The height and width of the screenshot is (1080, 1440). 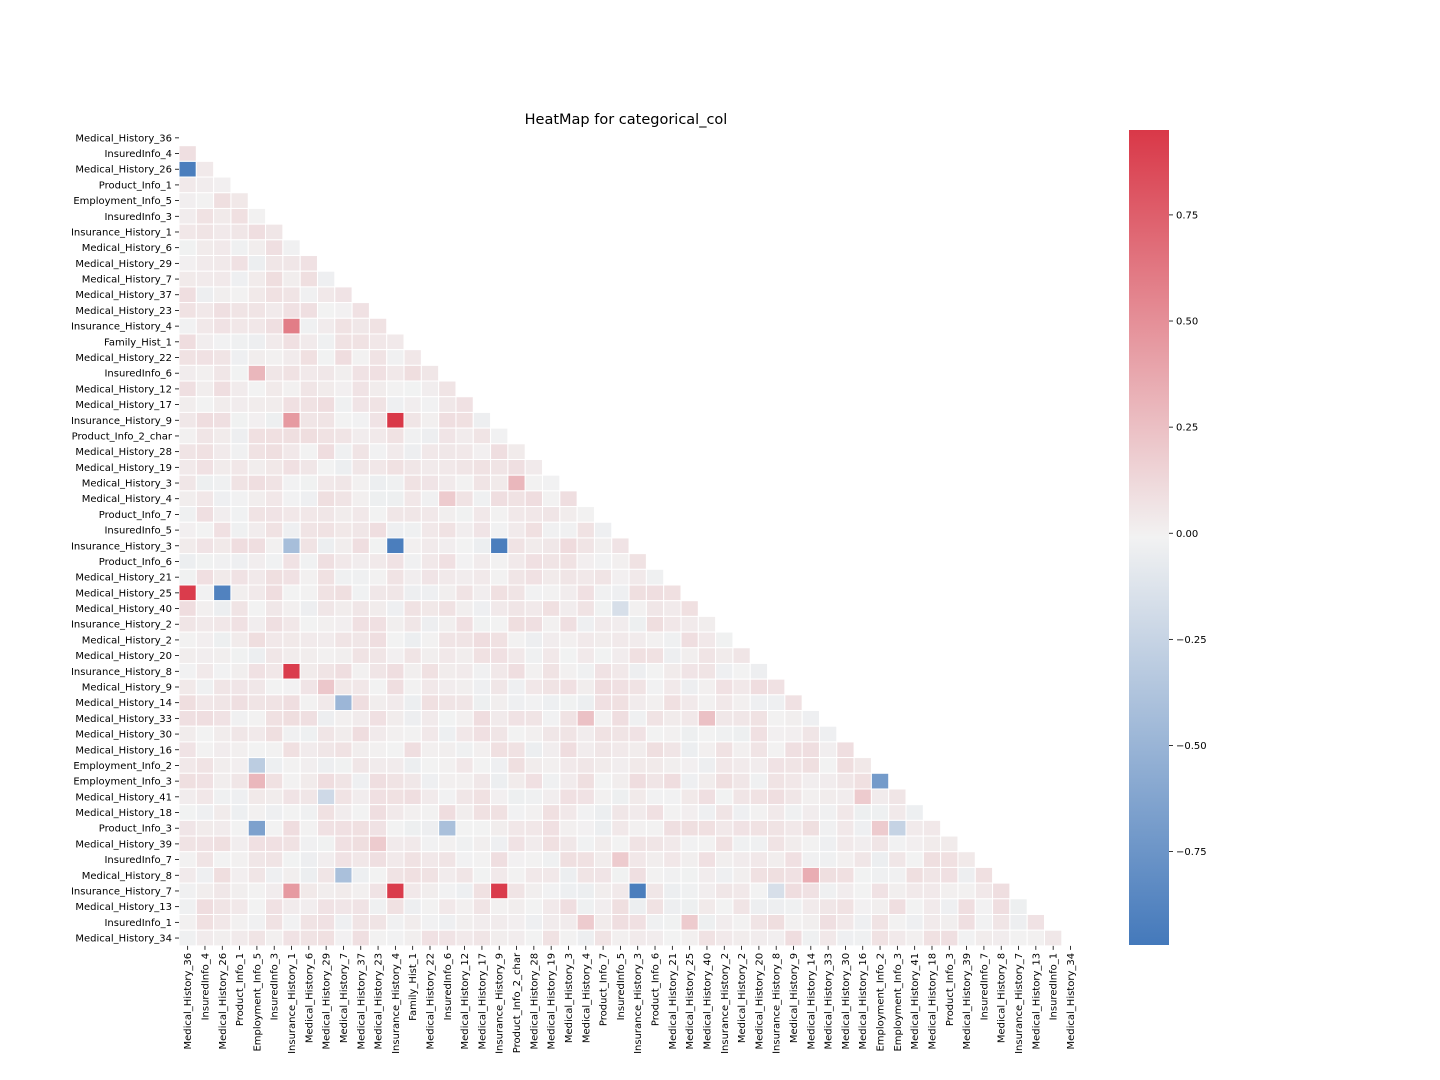 What do you see at coordinates (123, 295) in the screenshot?
I see `y-tick-label: Medical_History_37` at bounding box center [123, 295].